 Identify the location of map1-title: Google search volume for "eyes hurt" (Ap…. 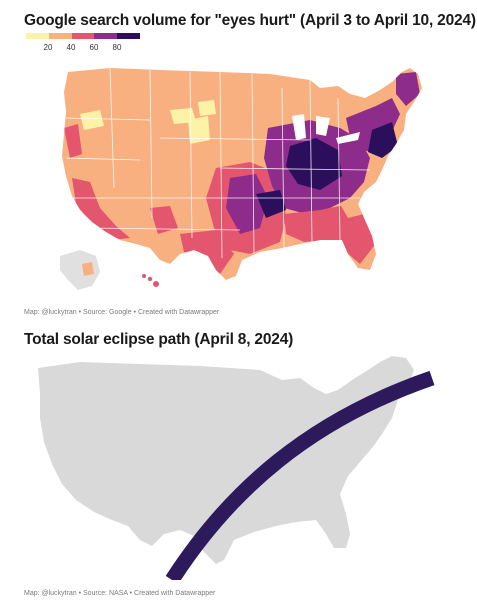
(250, 20).